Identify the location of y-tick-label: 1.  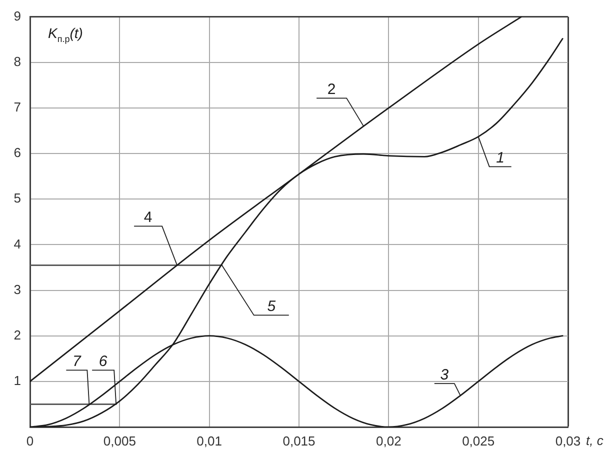
(17, 380).